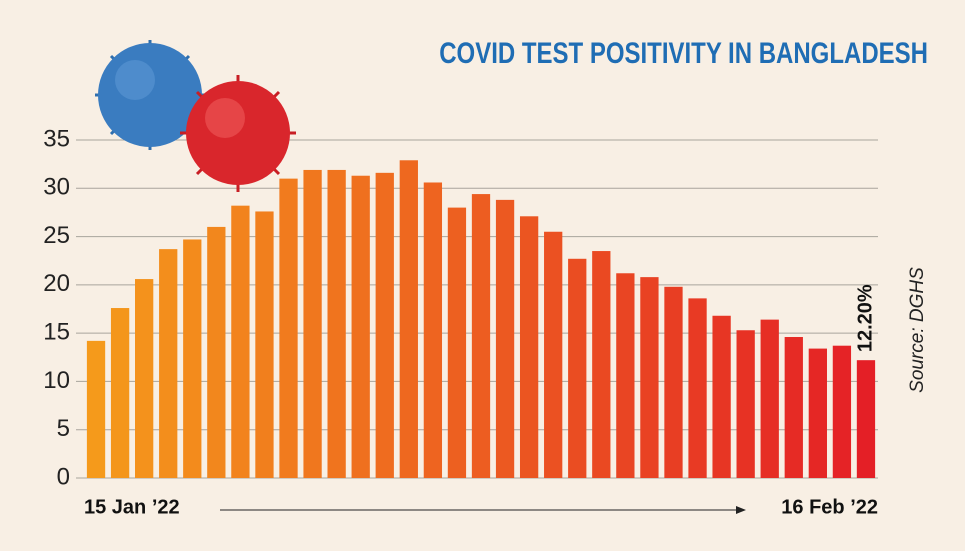  I want to click on virus-blue, so click(150, 95).